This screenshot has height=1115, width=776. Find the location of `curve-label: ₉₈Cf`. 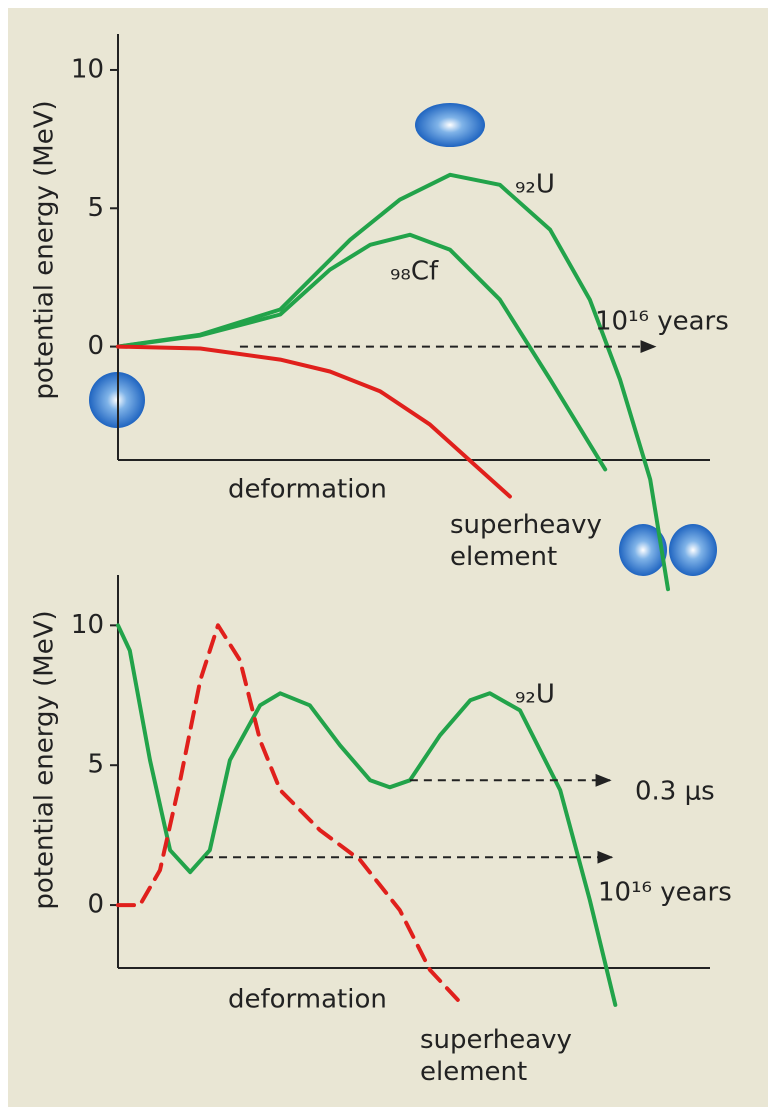

curve-label: ₉₈Cf is located at coordinates (414, 272).